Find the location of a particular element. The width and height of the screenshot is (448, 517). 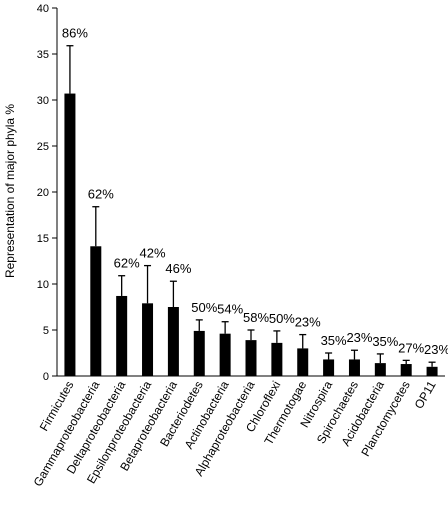

y-tick-label: 25 is located at coordinates (43, 147).